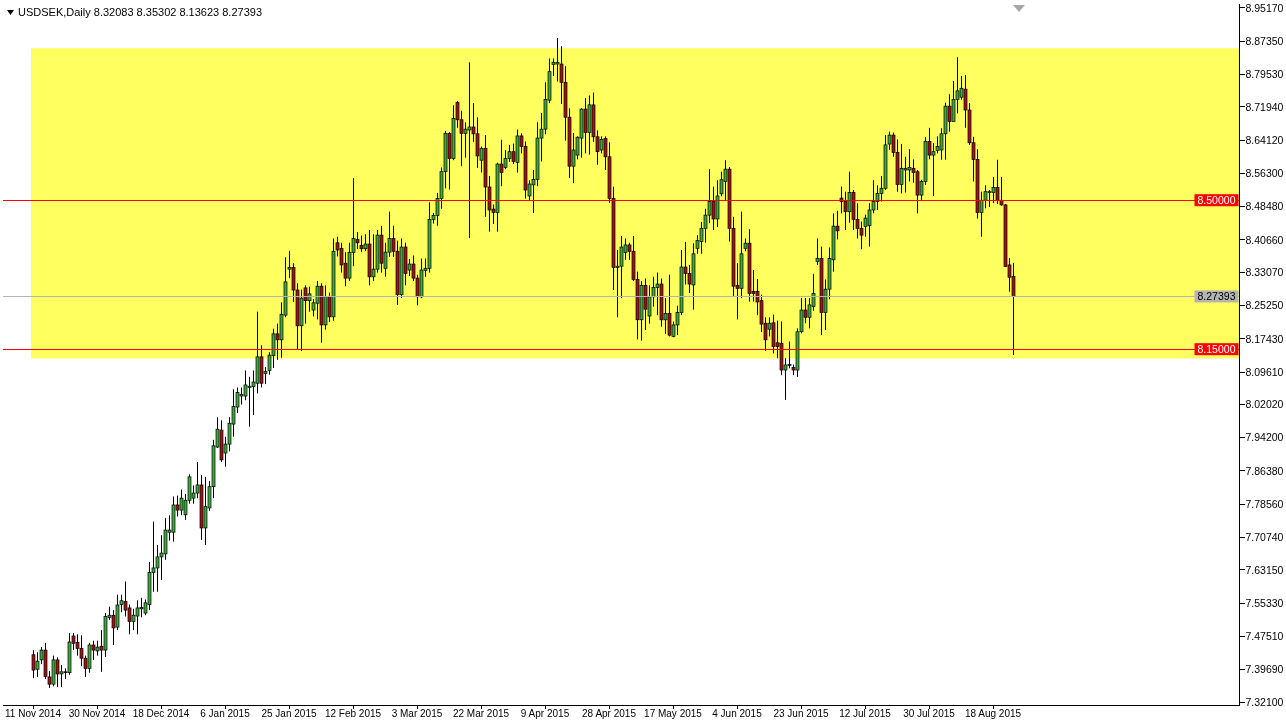  I want to click on ref-line-label: 8.15000, so click(1216, 348).